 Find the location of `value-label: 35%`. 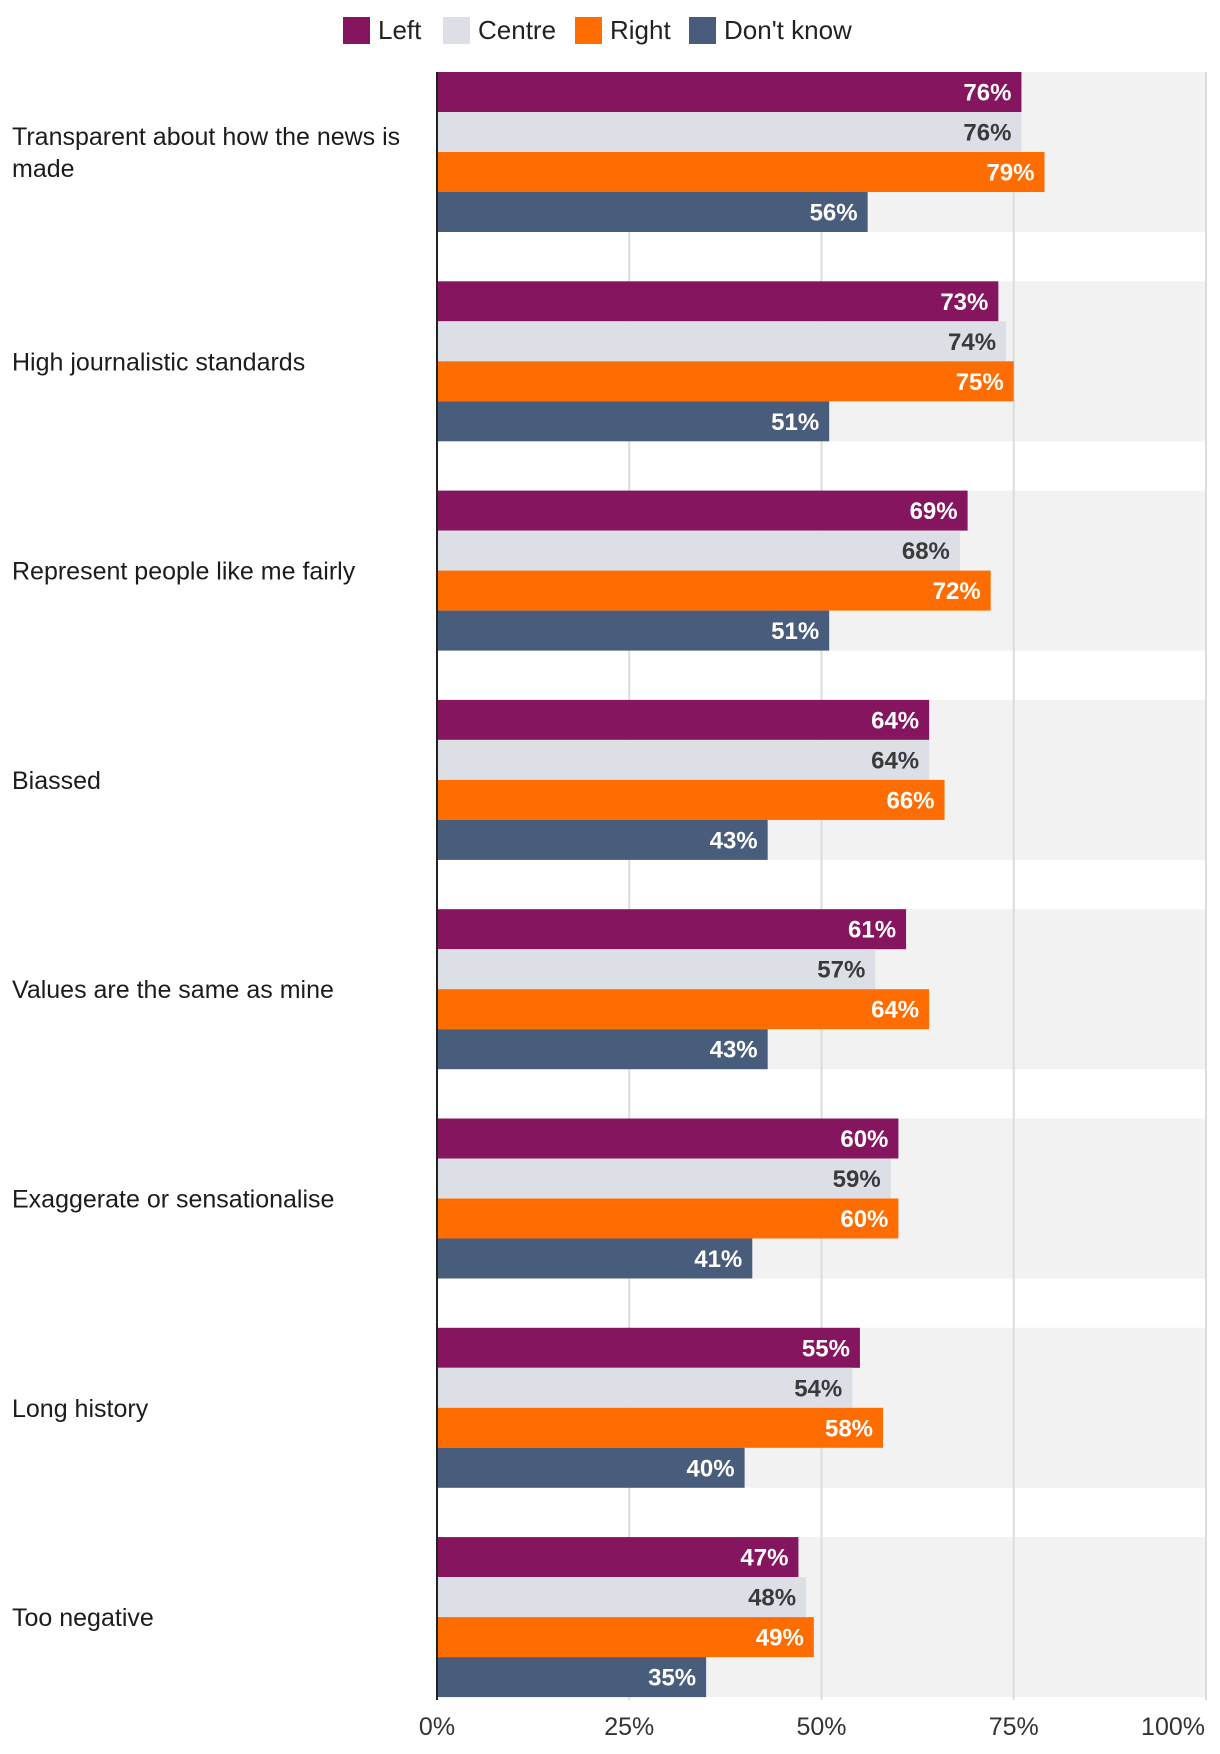

value-label: 35% is located at coordinates (672, 1678).